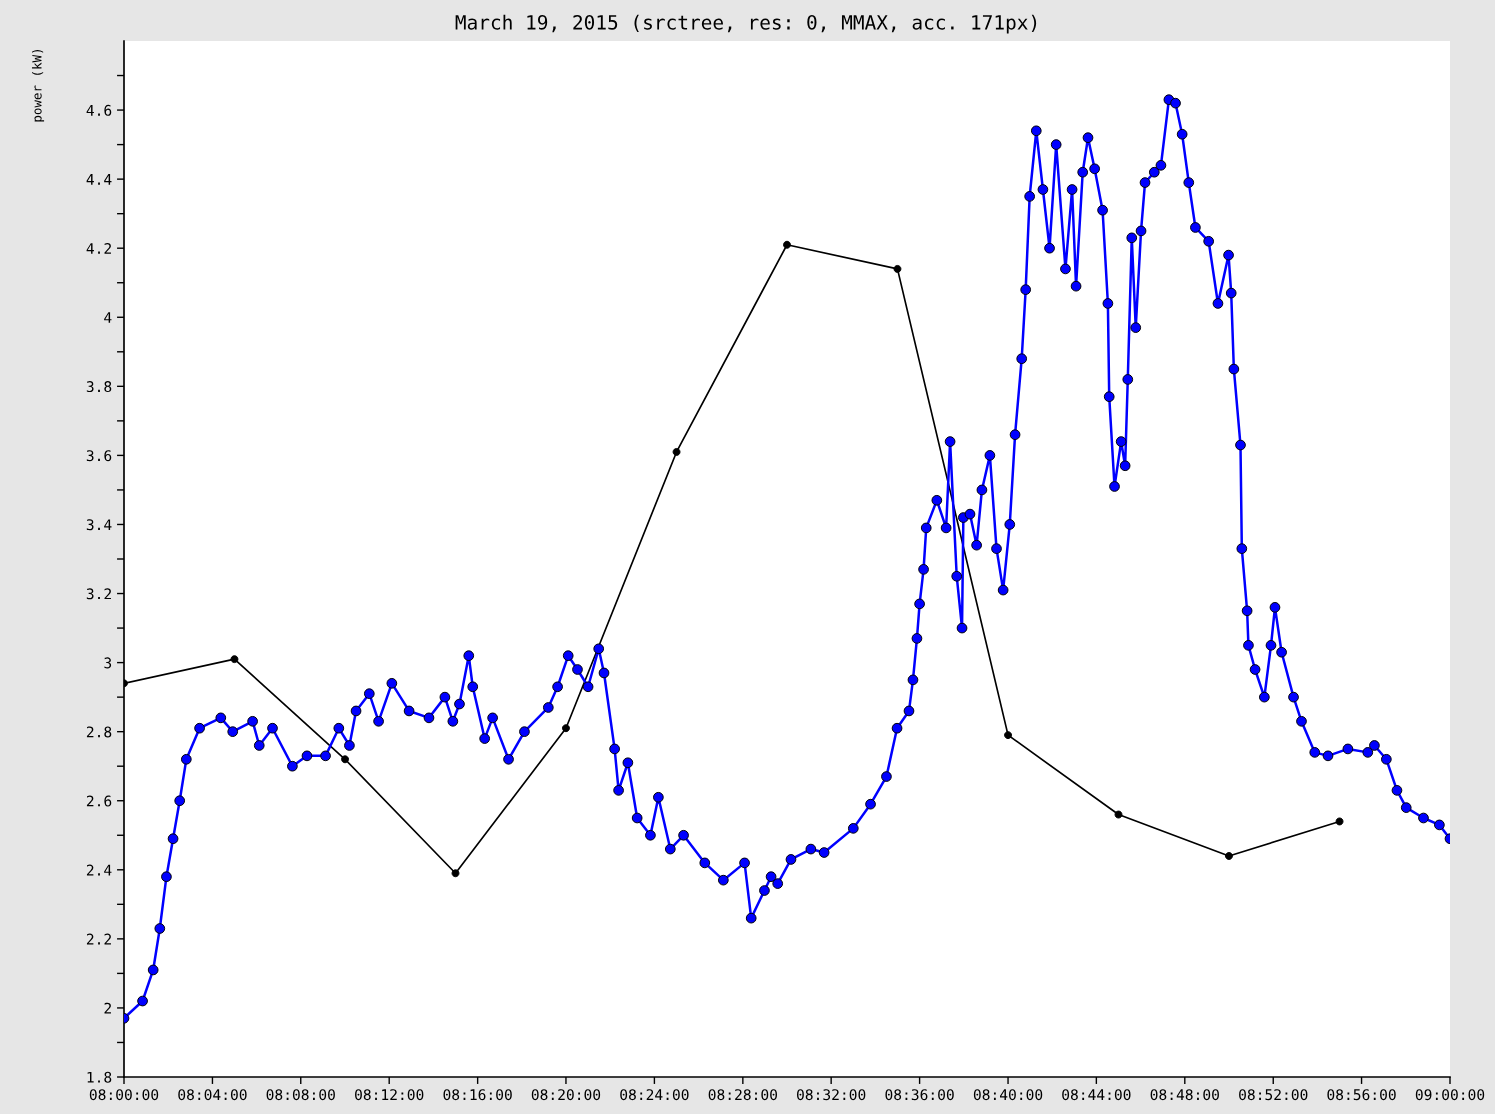  What do you see at coordinates (389, 1095) in the screenshot?
I see `x-tick-label: 08:12:00` at bounding box center [389, 1095].